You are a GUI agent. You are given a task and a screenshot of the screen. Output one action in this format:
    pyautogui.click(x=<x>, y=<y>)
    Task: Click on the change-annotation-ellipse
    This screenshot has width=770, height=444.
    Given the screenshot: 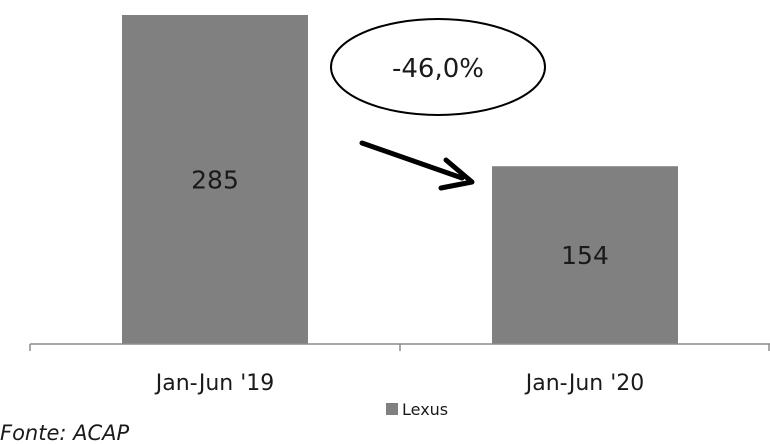 What is the action you would take?
    pyautogui.click(x=438, y=67)
    